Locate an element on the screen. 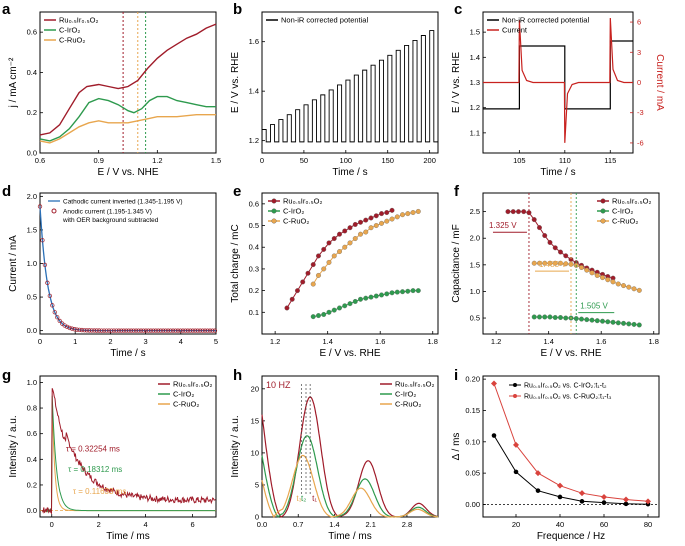  y-right-tick-label: -6 is located at coordinates (640, 142).